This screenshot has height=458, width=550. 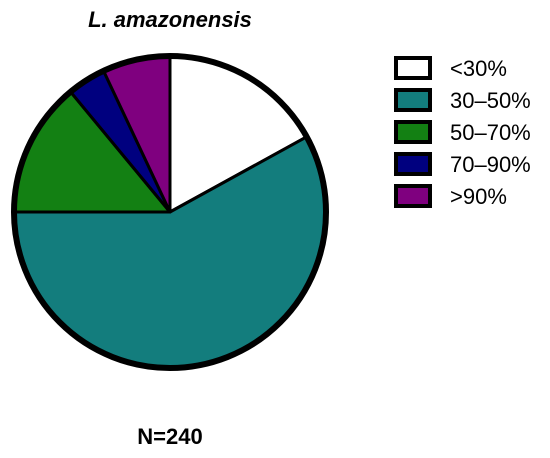 What do you see at coordinates (170, 19) in the screenshot?
I see `chart-title: L. amazonensis` at bounding box center [170, 19].